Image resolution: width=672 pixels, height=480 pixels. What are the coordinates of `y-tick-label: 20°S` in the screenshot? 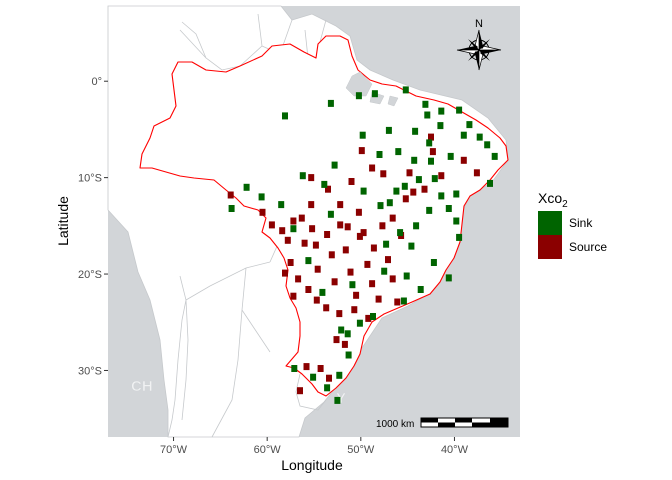 It's located at (90, 275).